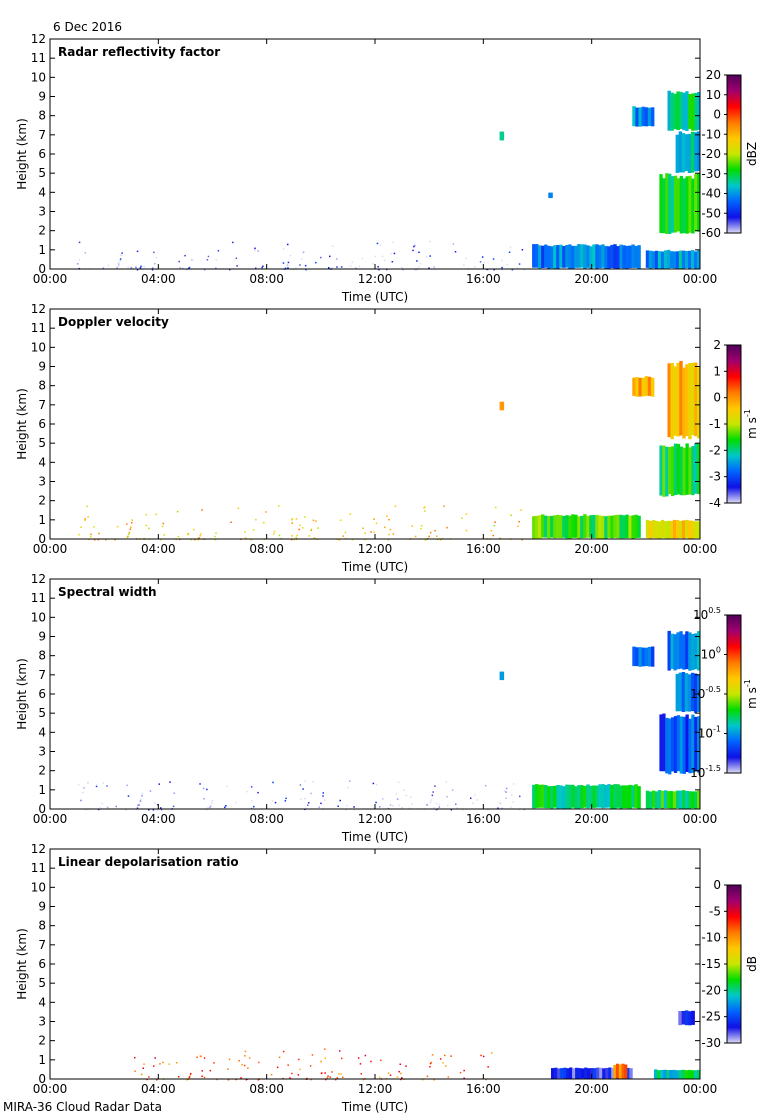  I want to click on colorbar-tick-label: -20, so click(711, 990).